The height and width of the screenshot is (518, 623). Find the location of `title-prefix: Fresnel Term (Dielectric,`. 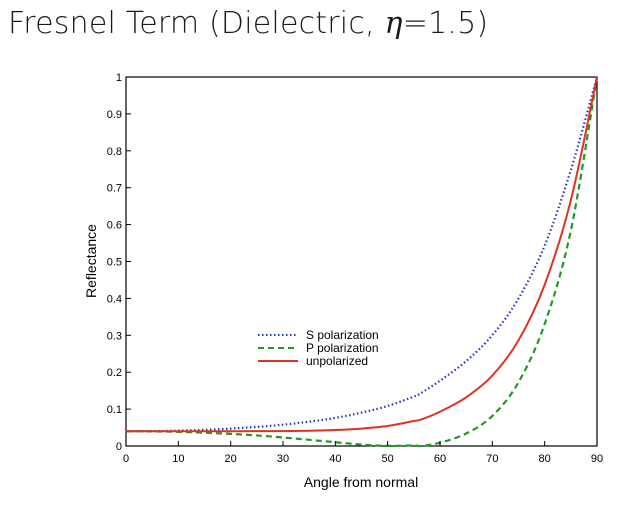

title-prefix: Fresnel Term (Dielectric, is located at coordinates (196, 23).